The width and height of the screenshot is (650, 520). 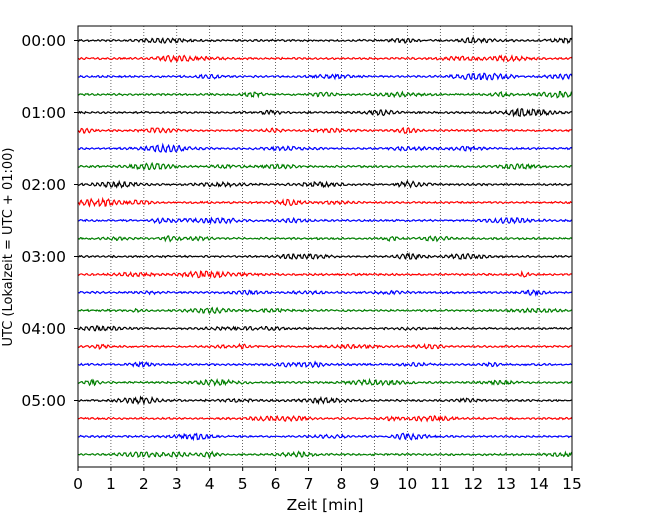 I want to click on x-tick-label: 6, so click(x=276, y=484).